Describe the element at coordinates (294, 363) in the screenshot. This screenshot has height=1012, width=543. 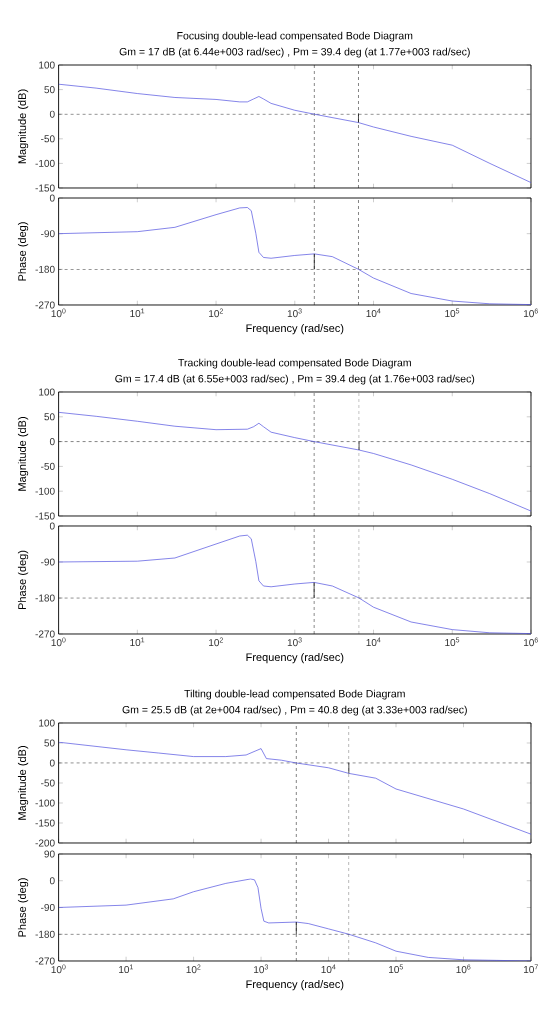
I see `chart-title: Tracking double-lead compensated Bode Diagram` at that location.